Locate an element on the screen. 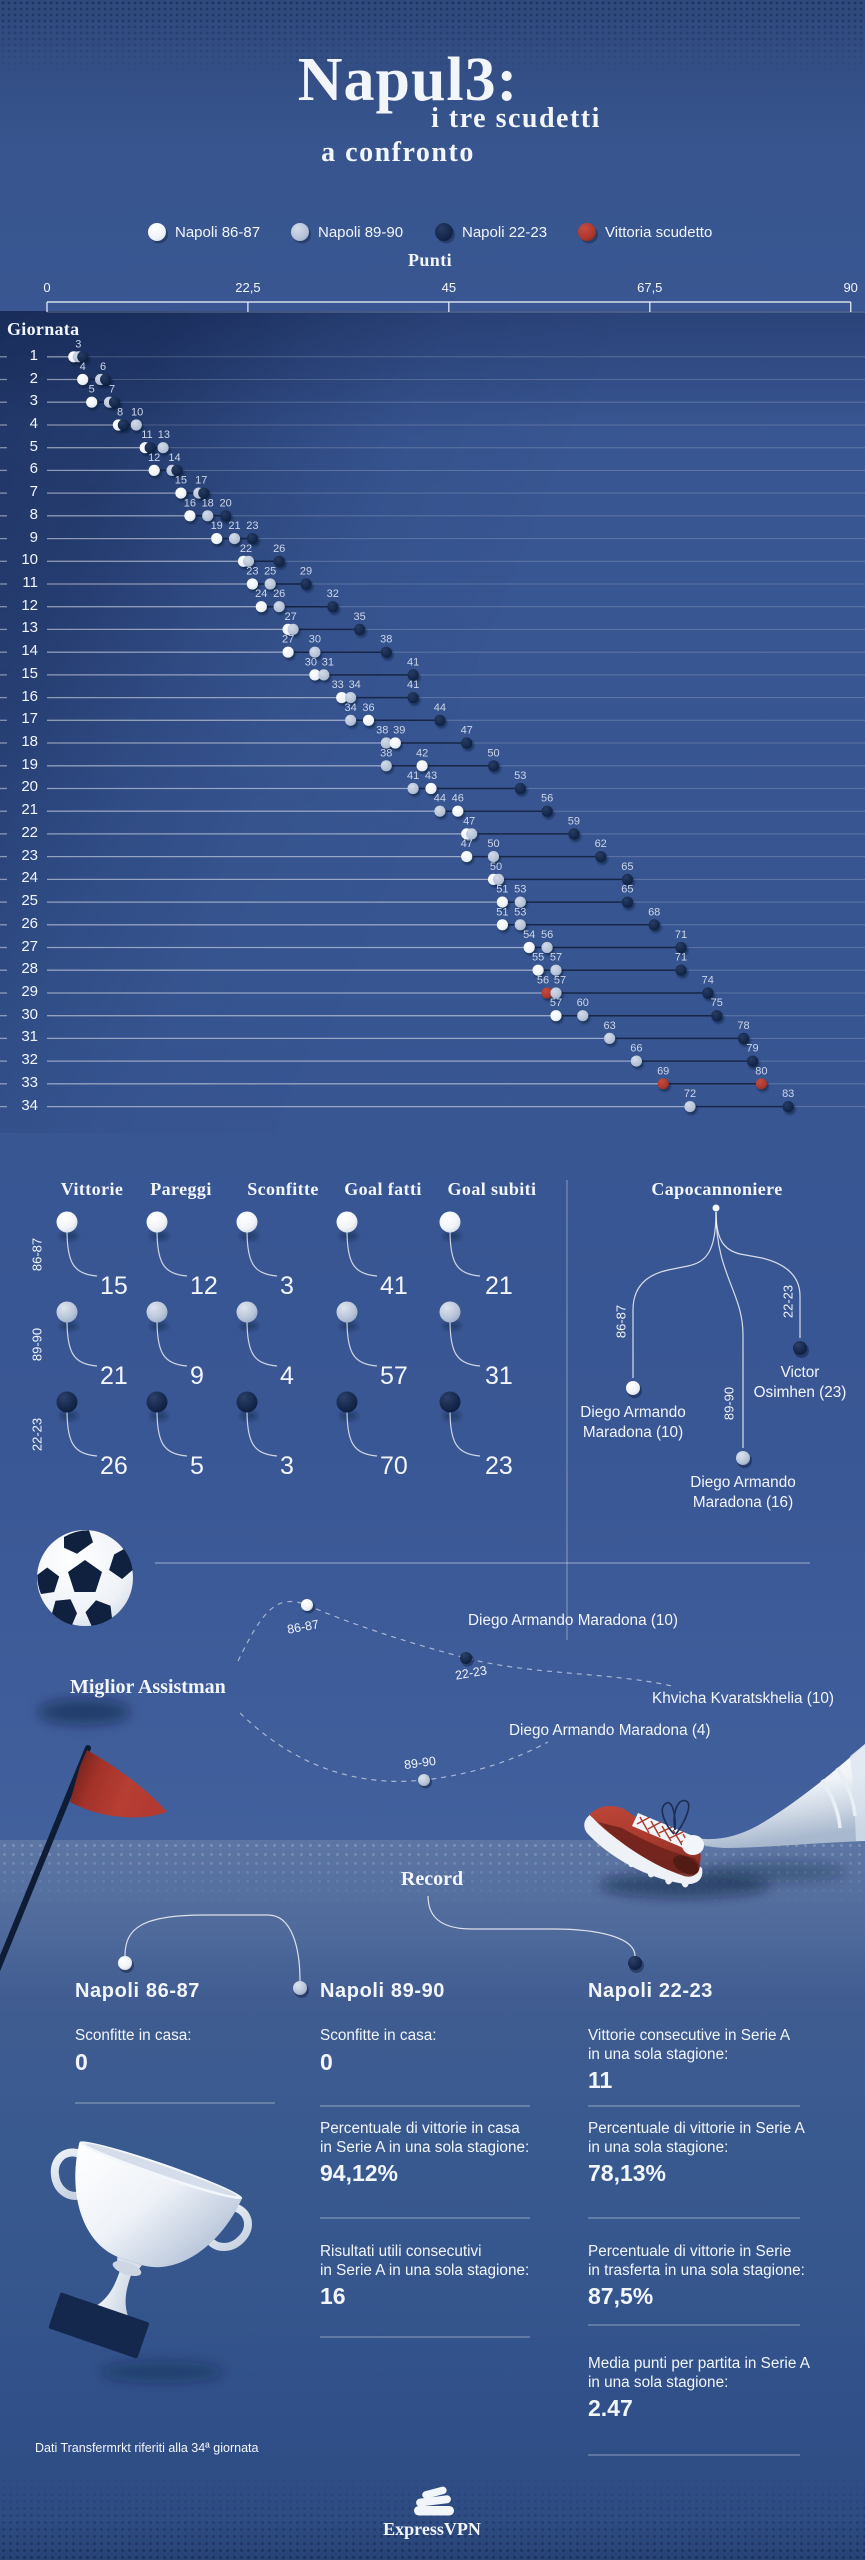  svg-text: 66 is located at coordinates (636, 1049).